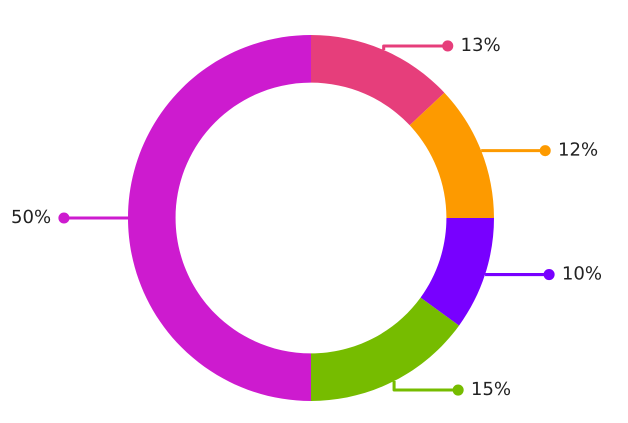 This screenshot has width=628, height=423. Describe the element at coordinates (579, 149) in the screenshot. I see `data-label: 12%` at that location.